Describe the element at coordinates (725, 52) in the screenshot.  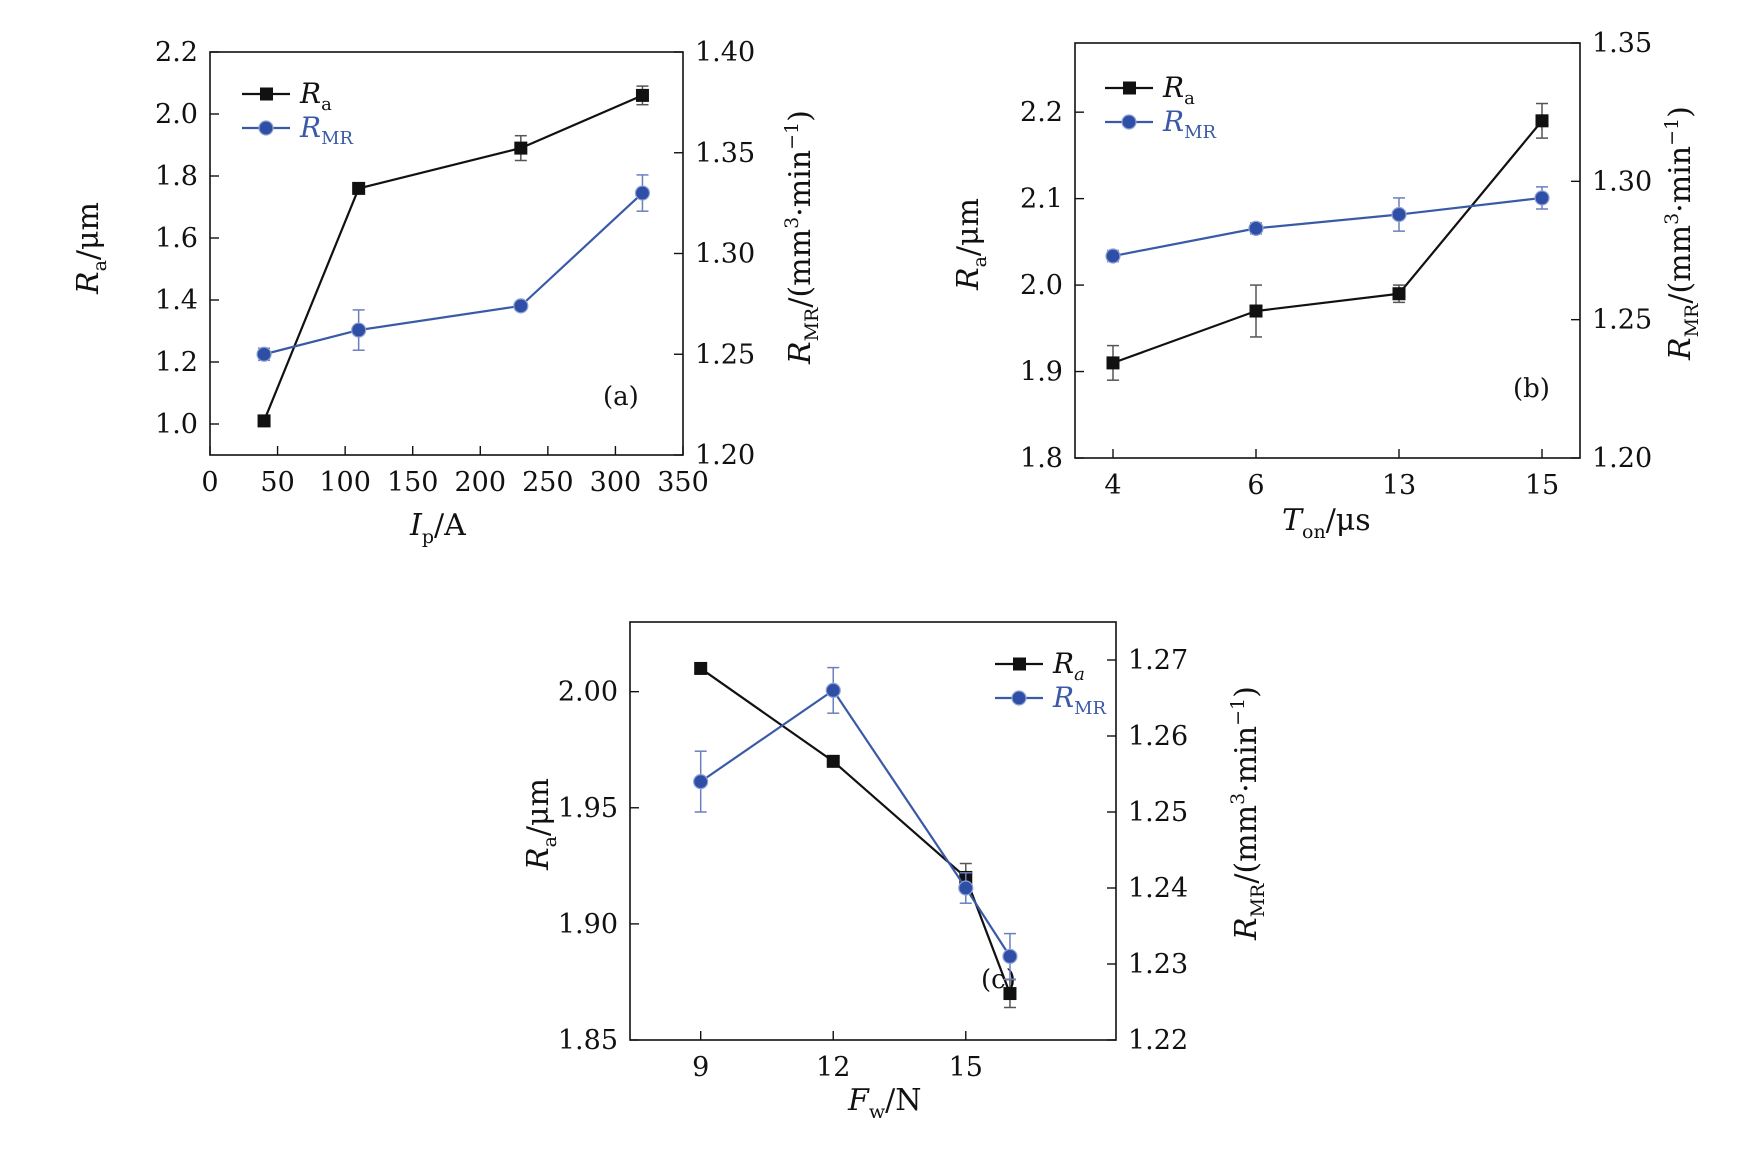
I see `y-right-tick-label: 1.40` at that location.